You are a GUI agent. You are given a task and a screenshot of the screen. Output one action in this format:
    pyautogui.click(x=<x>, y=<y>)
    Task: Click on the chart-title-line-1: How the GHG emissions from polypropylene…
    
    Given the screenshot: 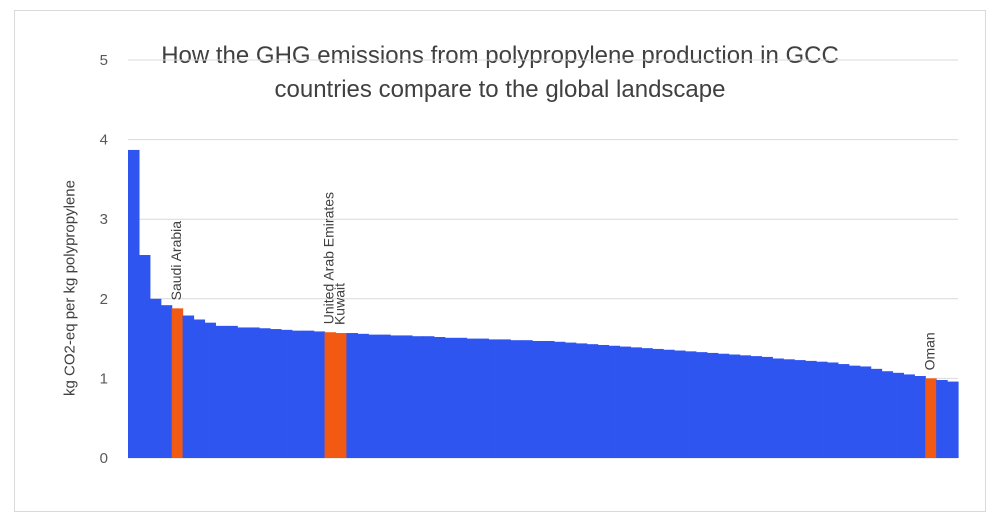 What is the action you would take?
    pyautogui.click(x=500, y=55)
    